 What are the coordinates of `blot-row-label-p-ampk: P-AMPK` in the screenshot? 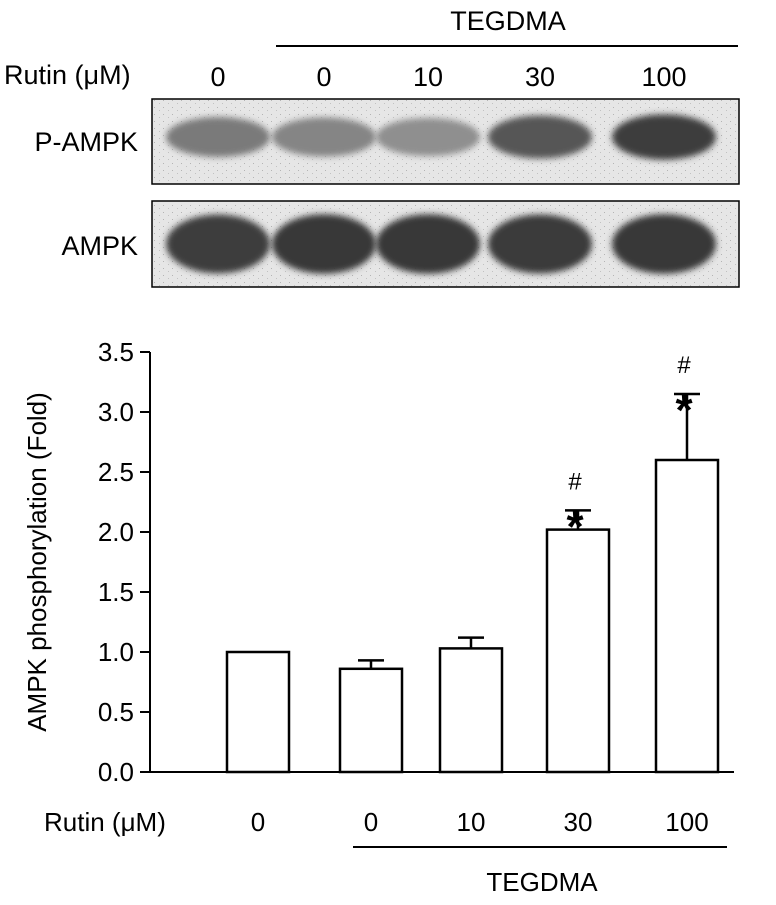 It's located at (86, 142).